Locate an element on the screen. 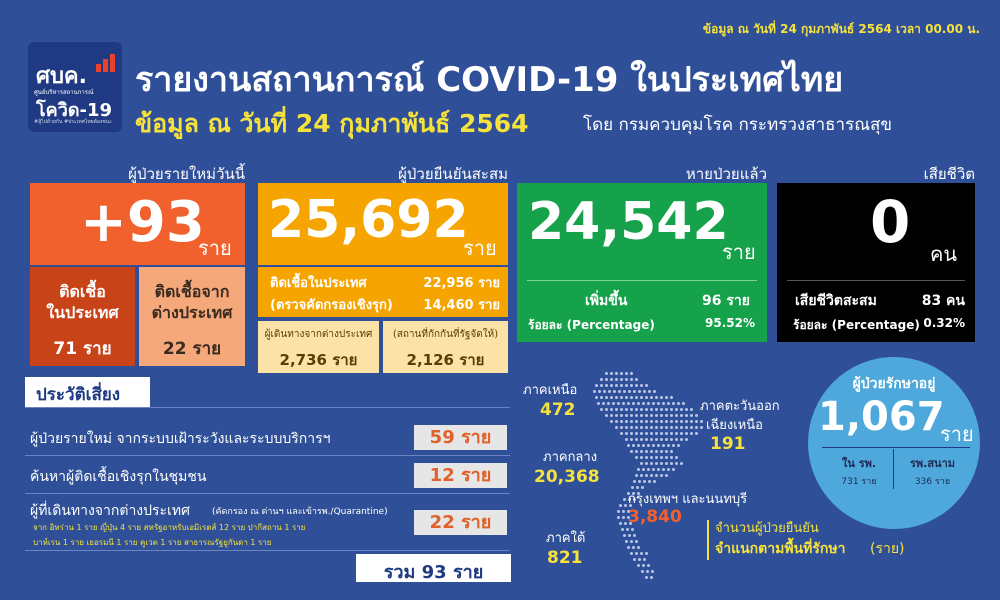 The height and width of the screenshot is (600, 1000). new-cases-domestic-label-1: ติดเชื้อ is located at coordinates (82, 291).